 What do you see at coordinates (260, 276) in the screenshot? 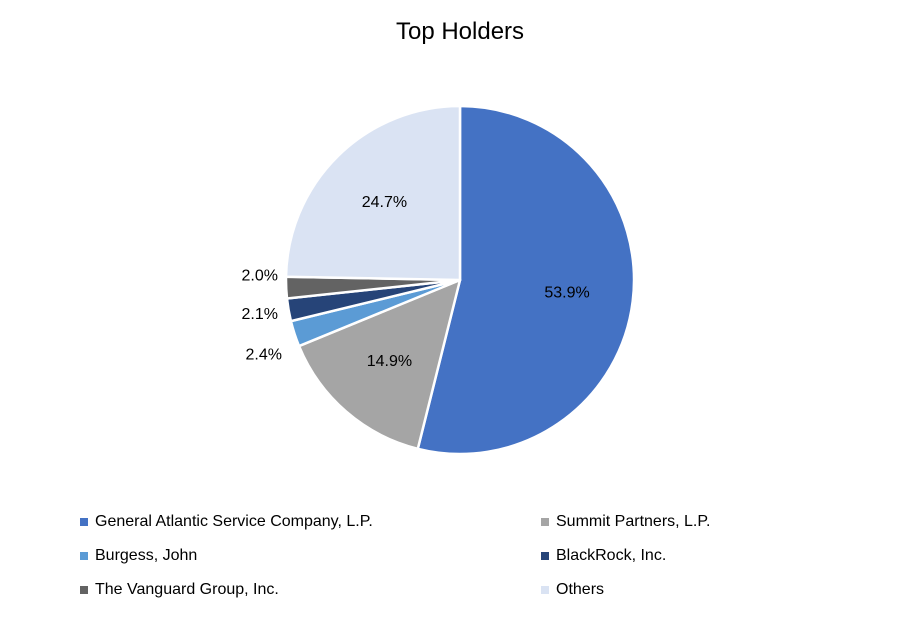
I see `data-label-the-vanguard-group-inc: 2.0%` at bounding box center [260, 276].